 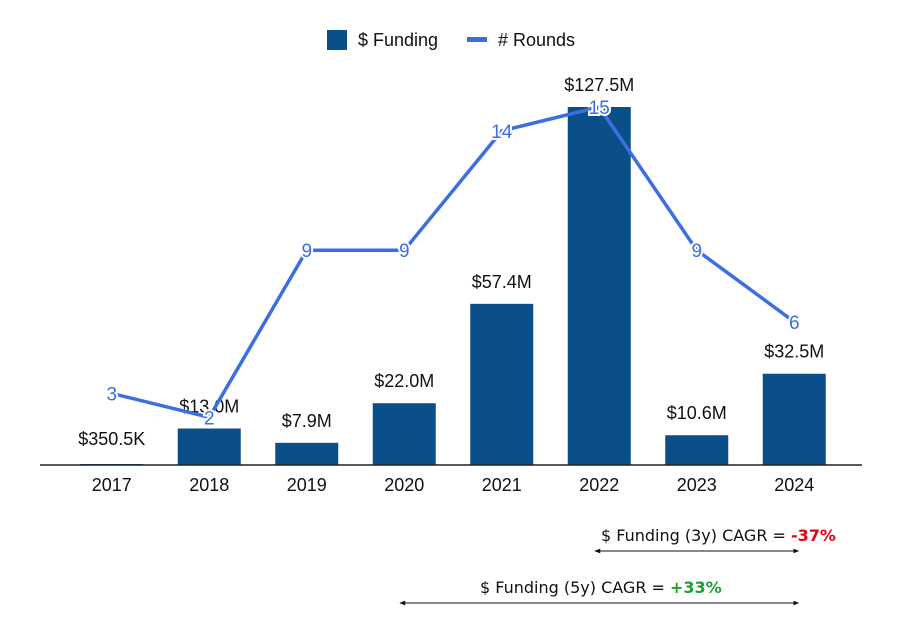 I want to click on bar-2019, so click(x=307, y=453).